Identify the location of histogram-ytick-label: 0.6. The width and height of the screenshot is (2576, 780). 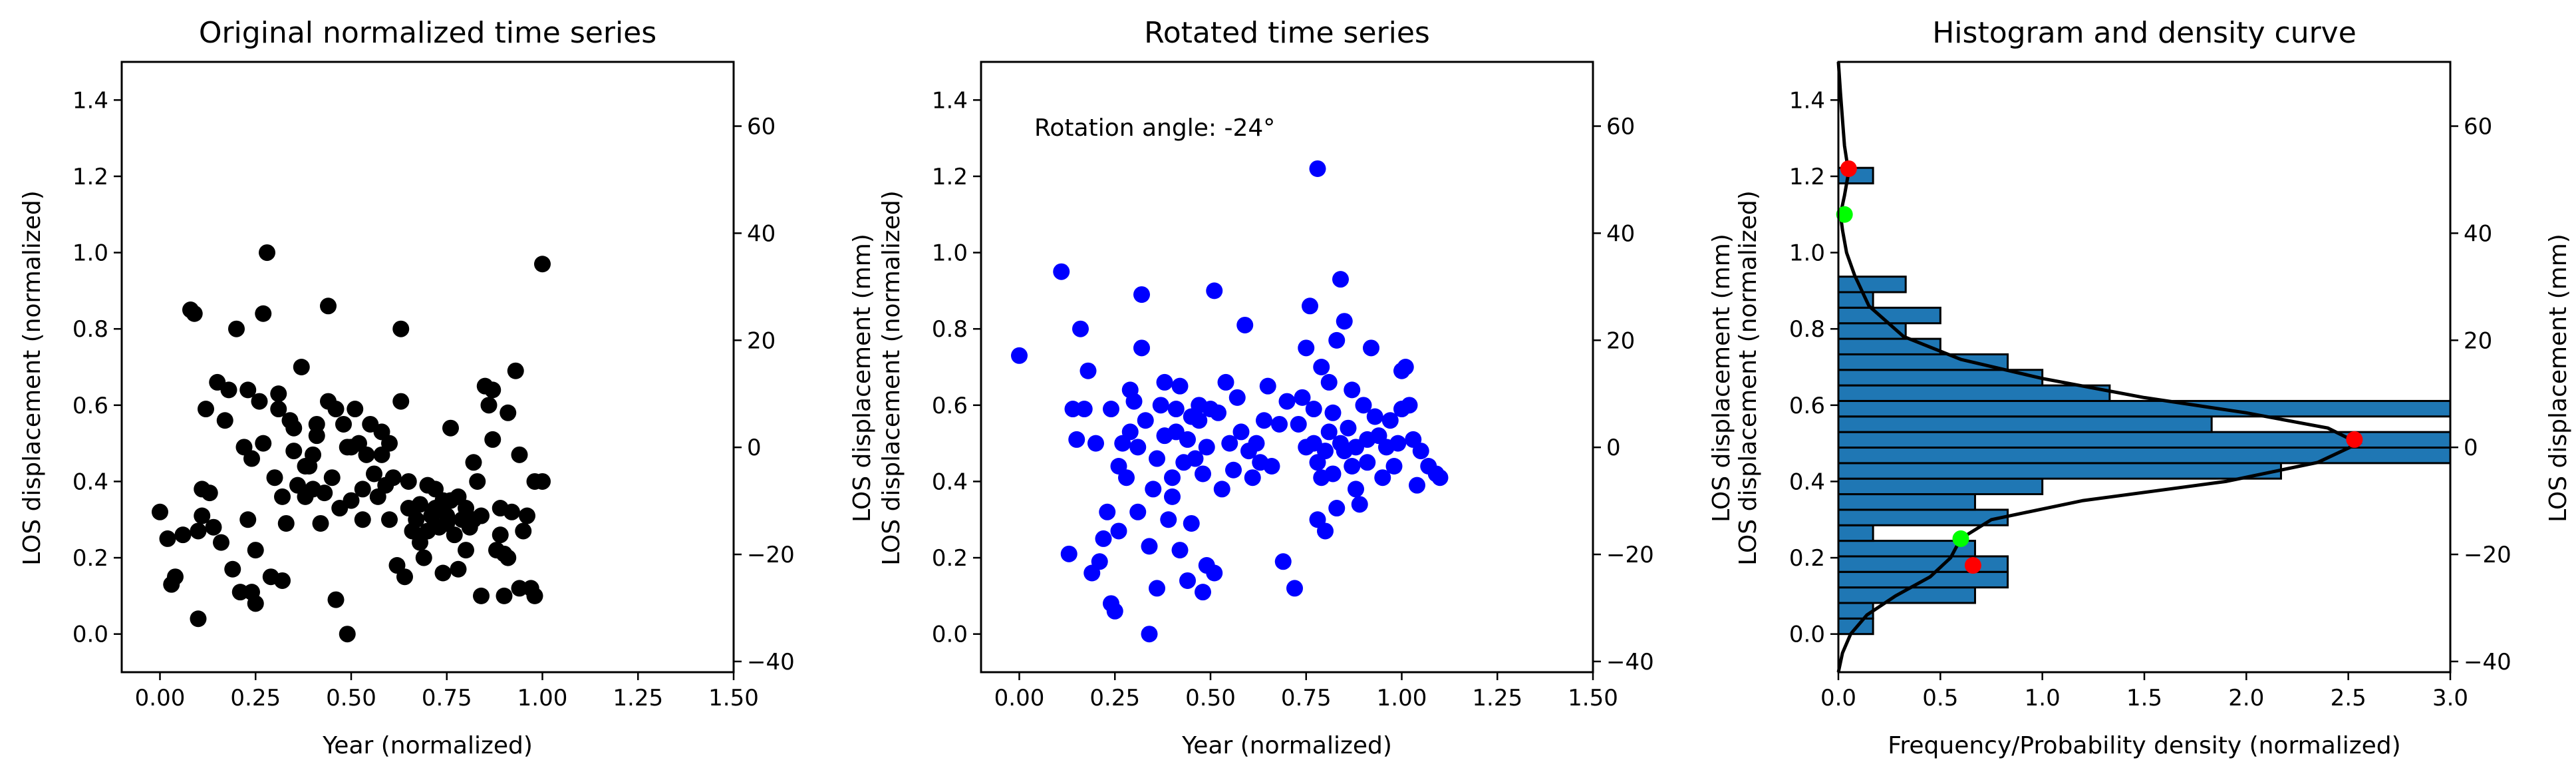
(1807, 406).